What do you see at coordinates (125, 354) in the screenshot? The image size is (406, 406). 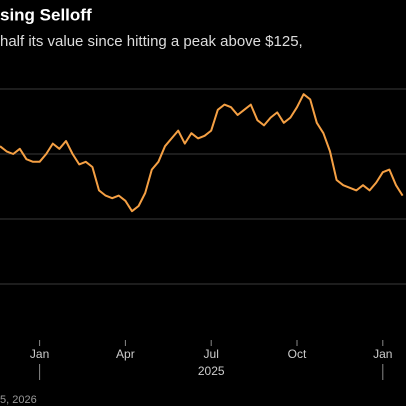 I see `x-tick-label: Apr` at bounding box center [125, 354].